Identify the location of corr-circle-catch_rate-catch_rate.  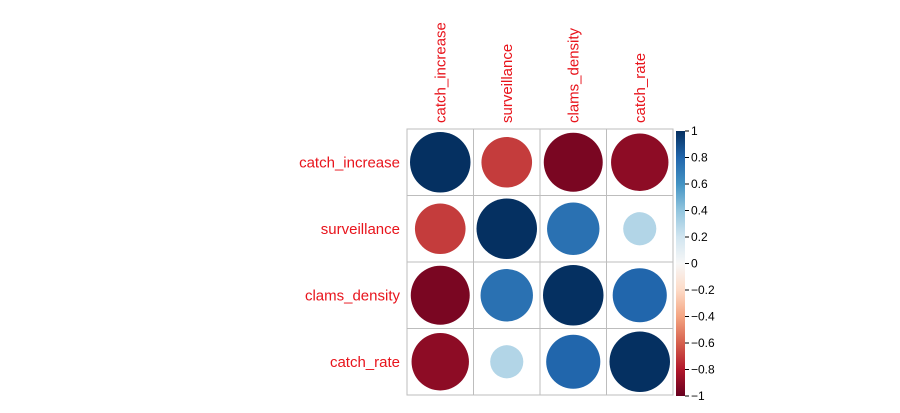
(639, 361).